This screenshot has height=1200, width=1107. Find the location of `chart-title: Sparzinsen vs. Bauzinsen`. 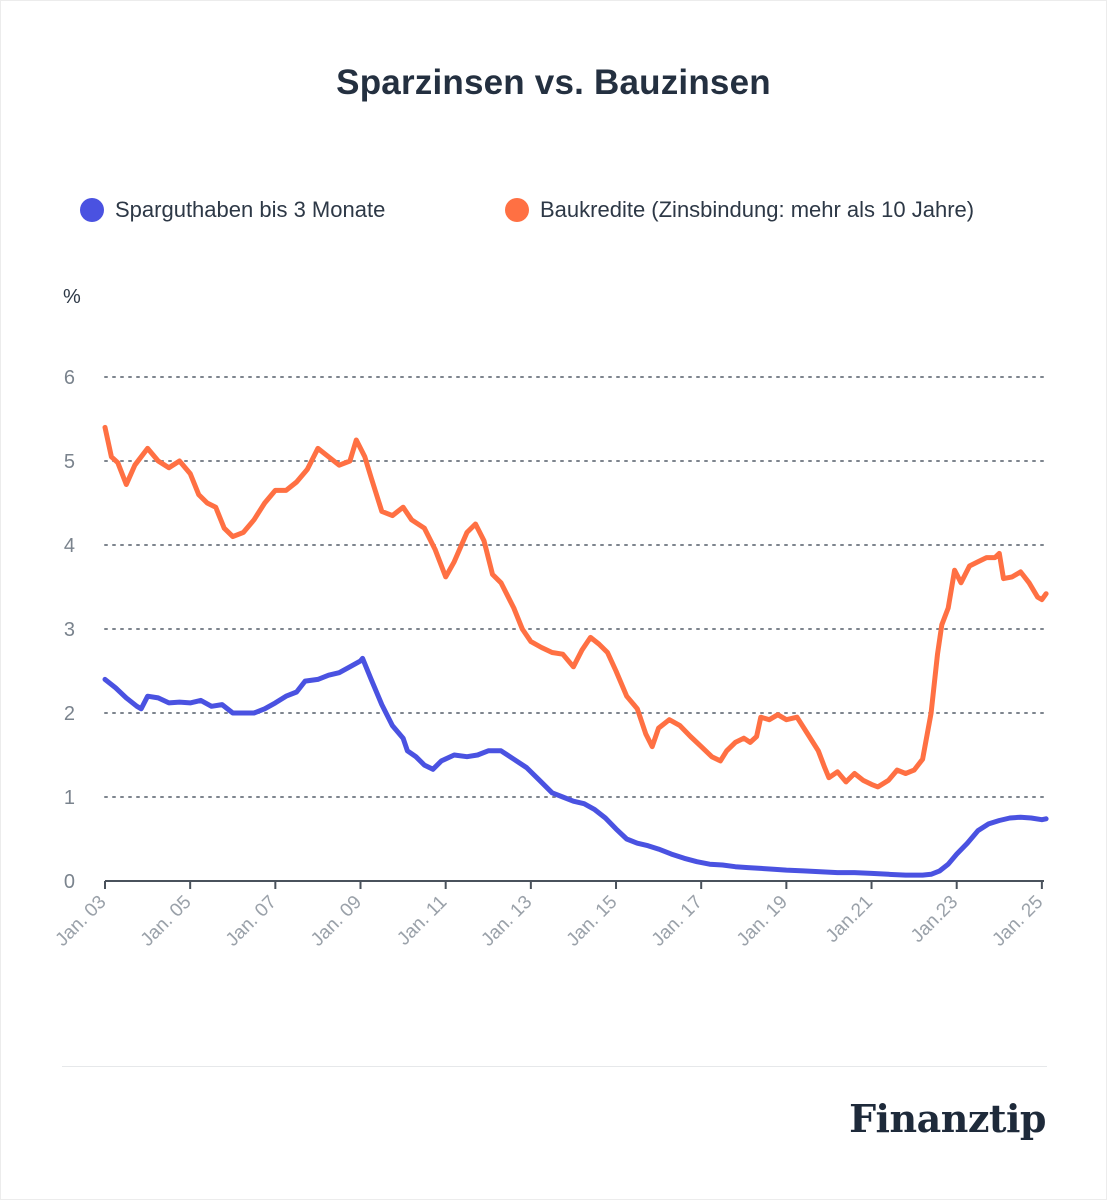

chart-title: Sparzinsen vs. Bauzinsen is located at coordinates (553, 82).